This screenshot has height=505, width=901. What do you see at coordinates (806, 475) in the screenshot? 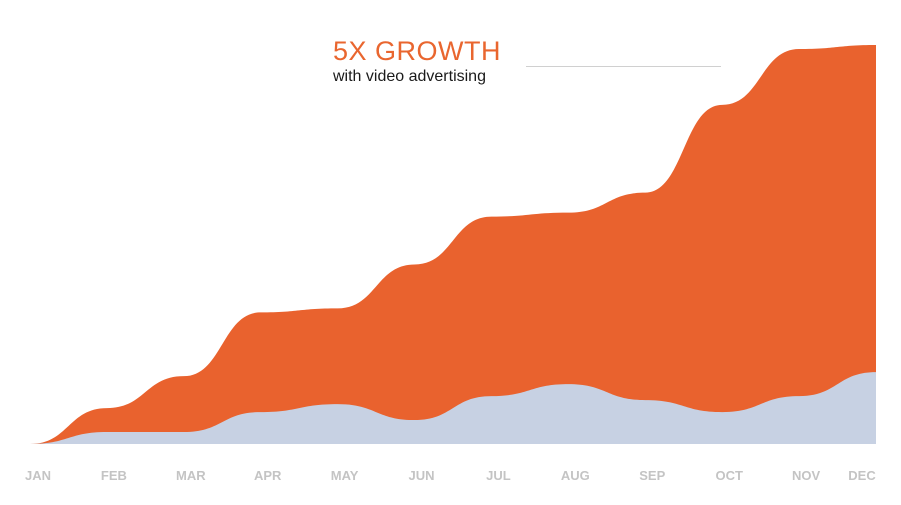
I see `x-tick-label-nov: NOV` at bounding box center [806, 475].